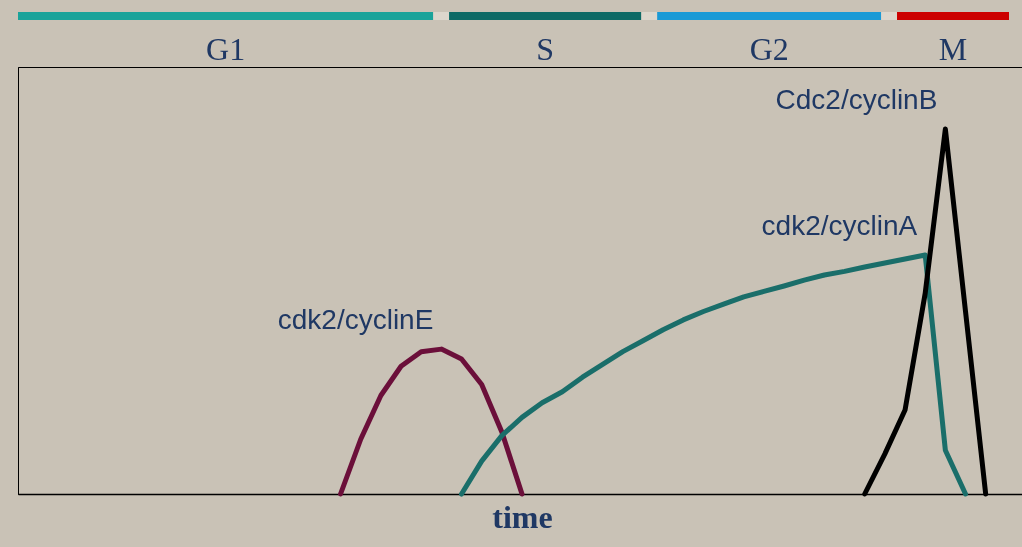 The width and height of the screenshot is (1022, 547). Describe the element at coordinates (856, 100) in the screenshot. I see `series-label: Cdc2/cyclinB` at that location.